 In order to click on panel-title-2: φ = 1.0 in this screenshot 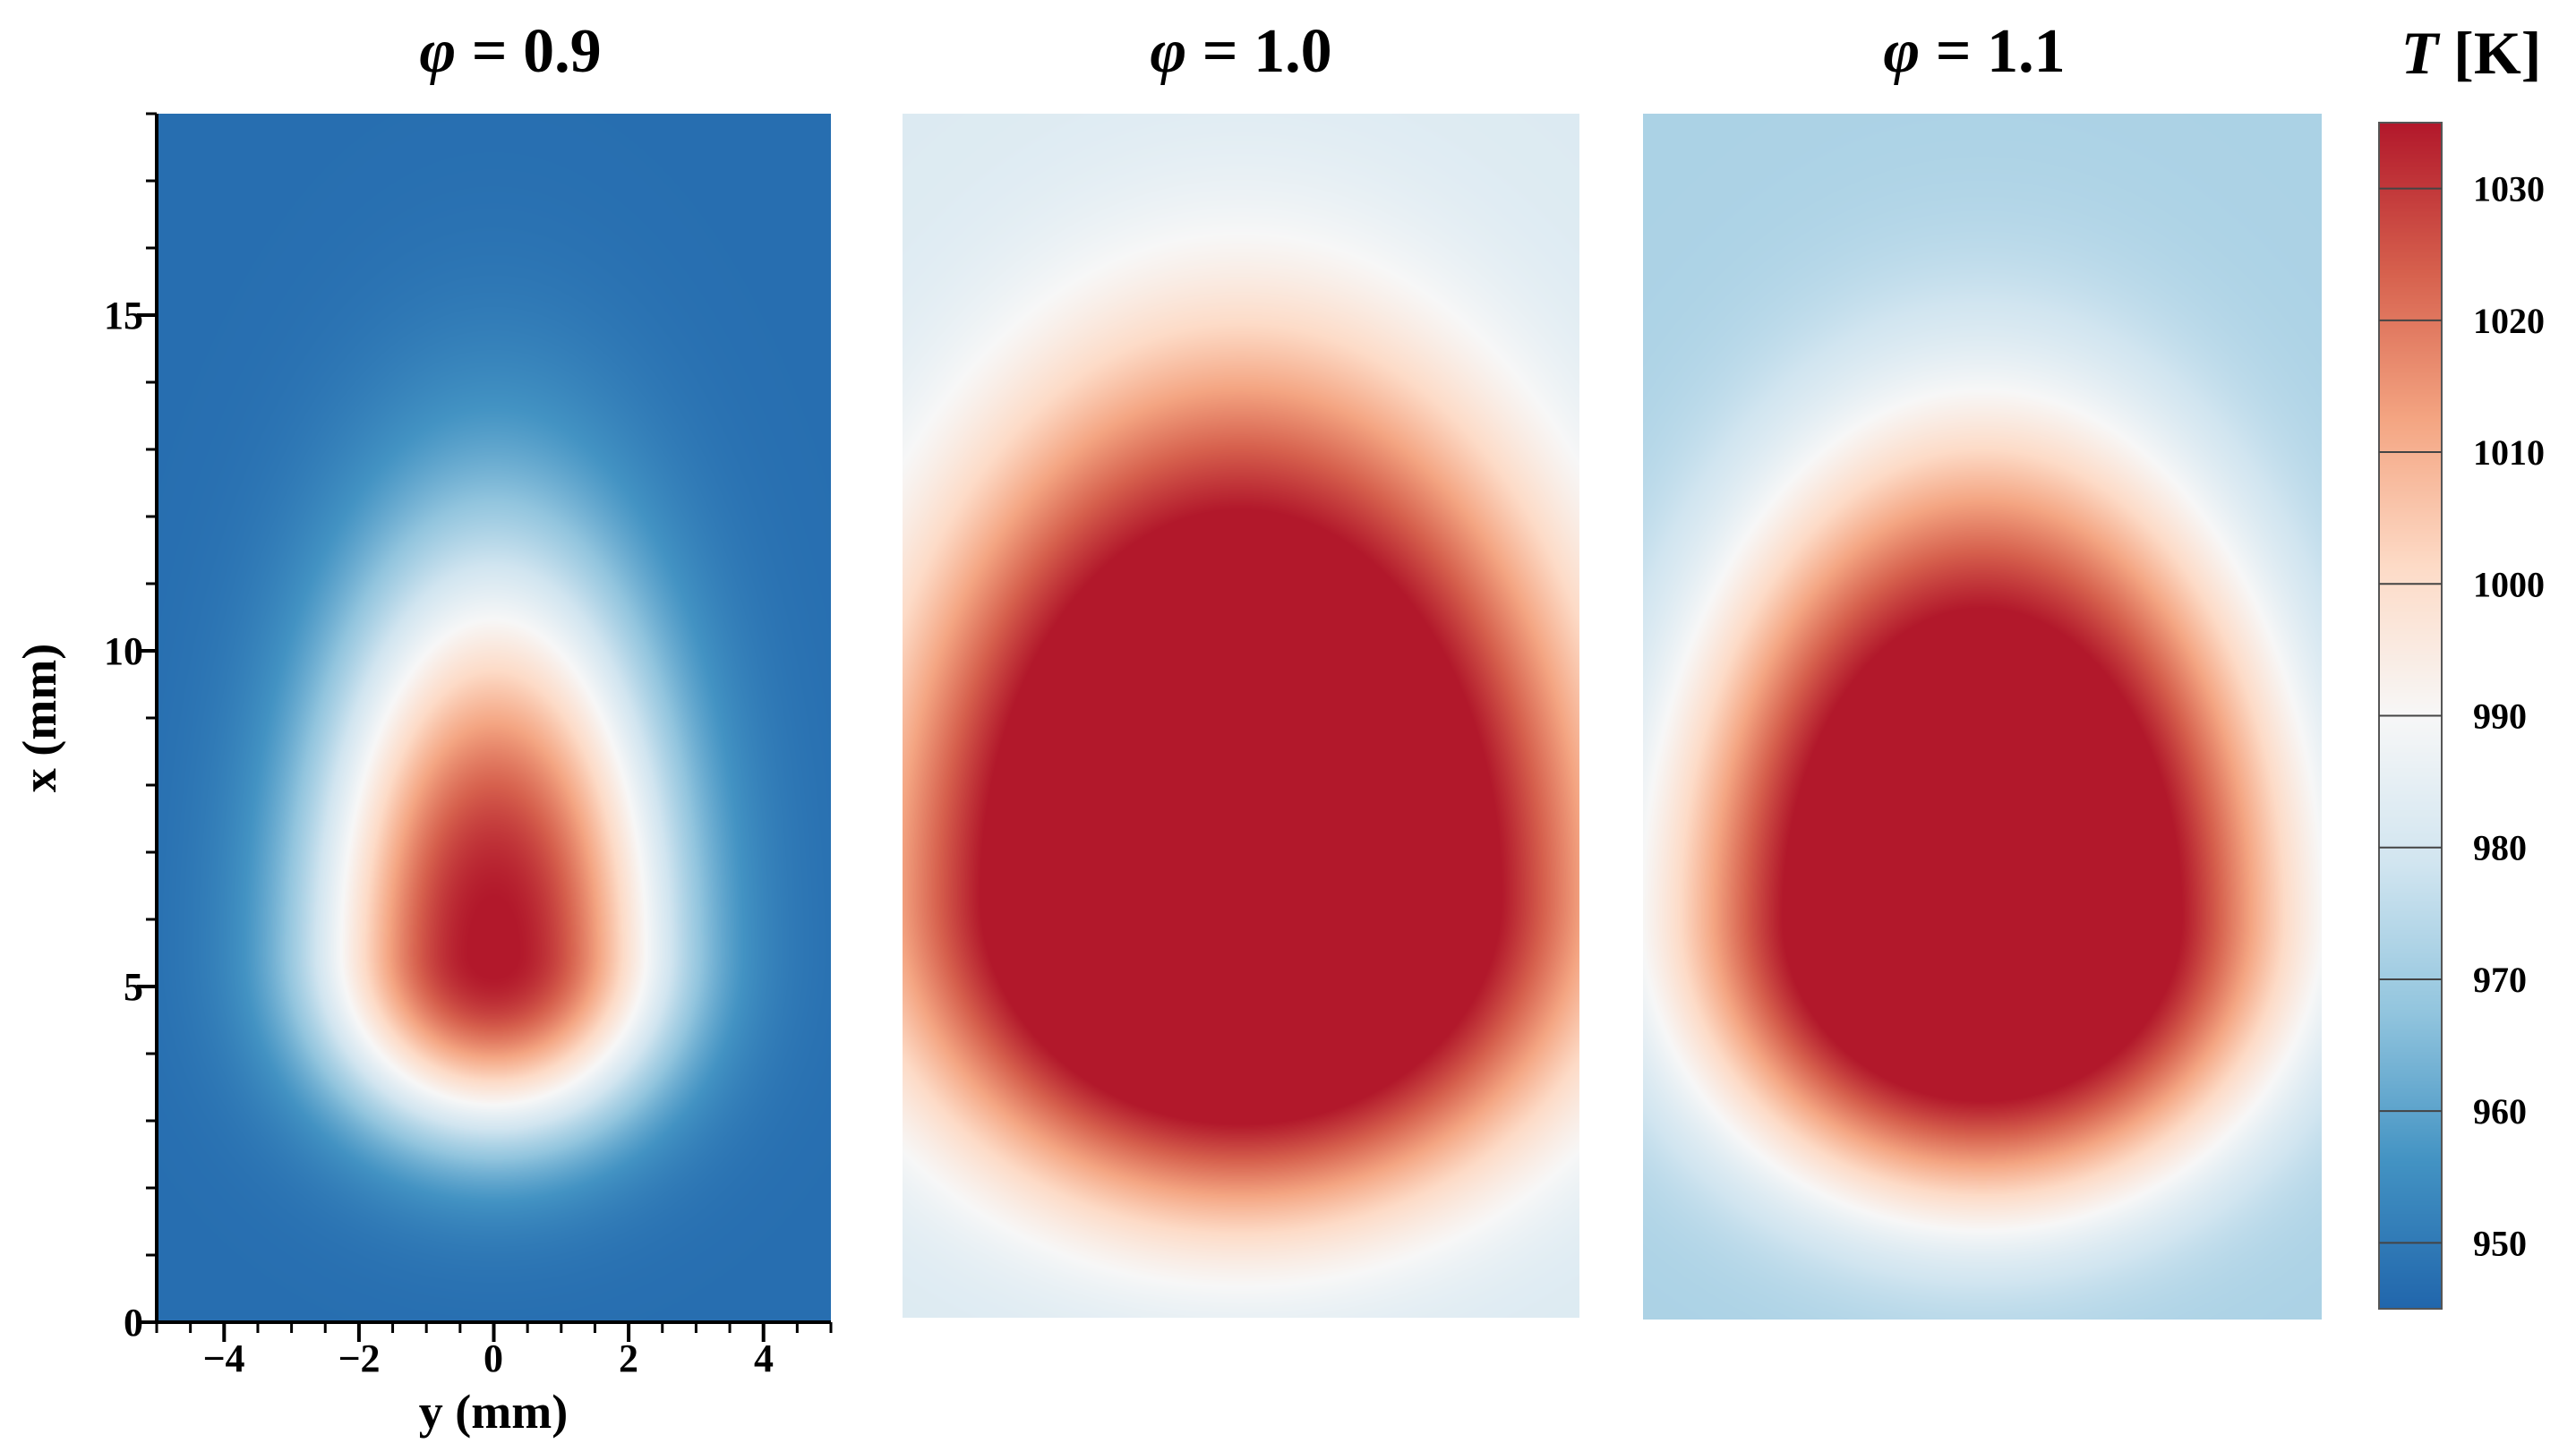, I will do `click(1240, 51)`.